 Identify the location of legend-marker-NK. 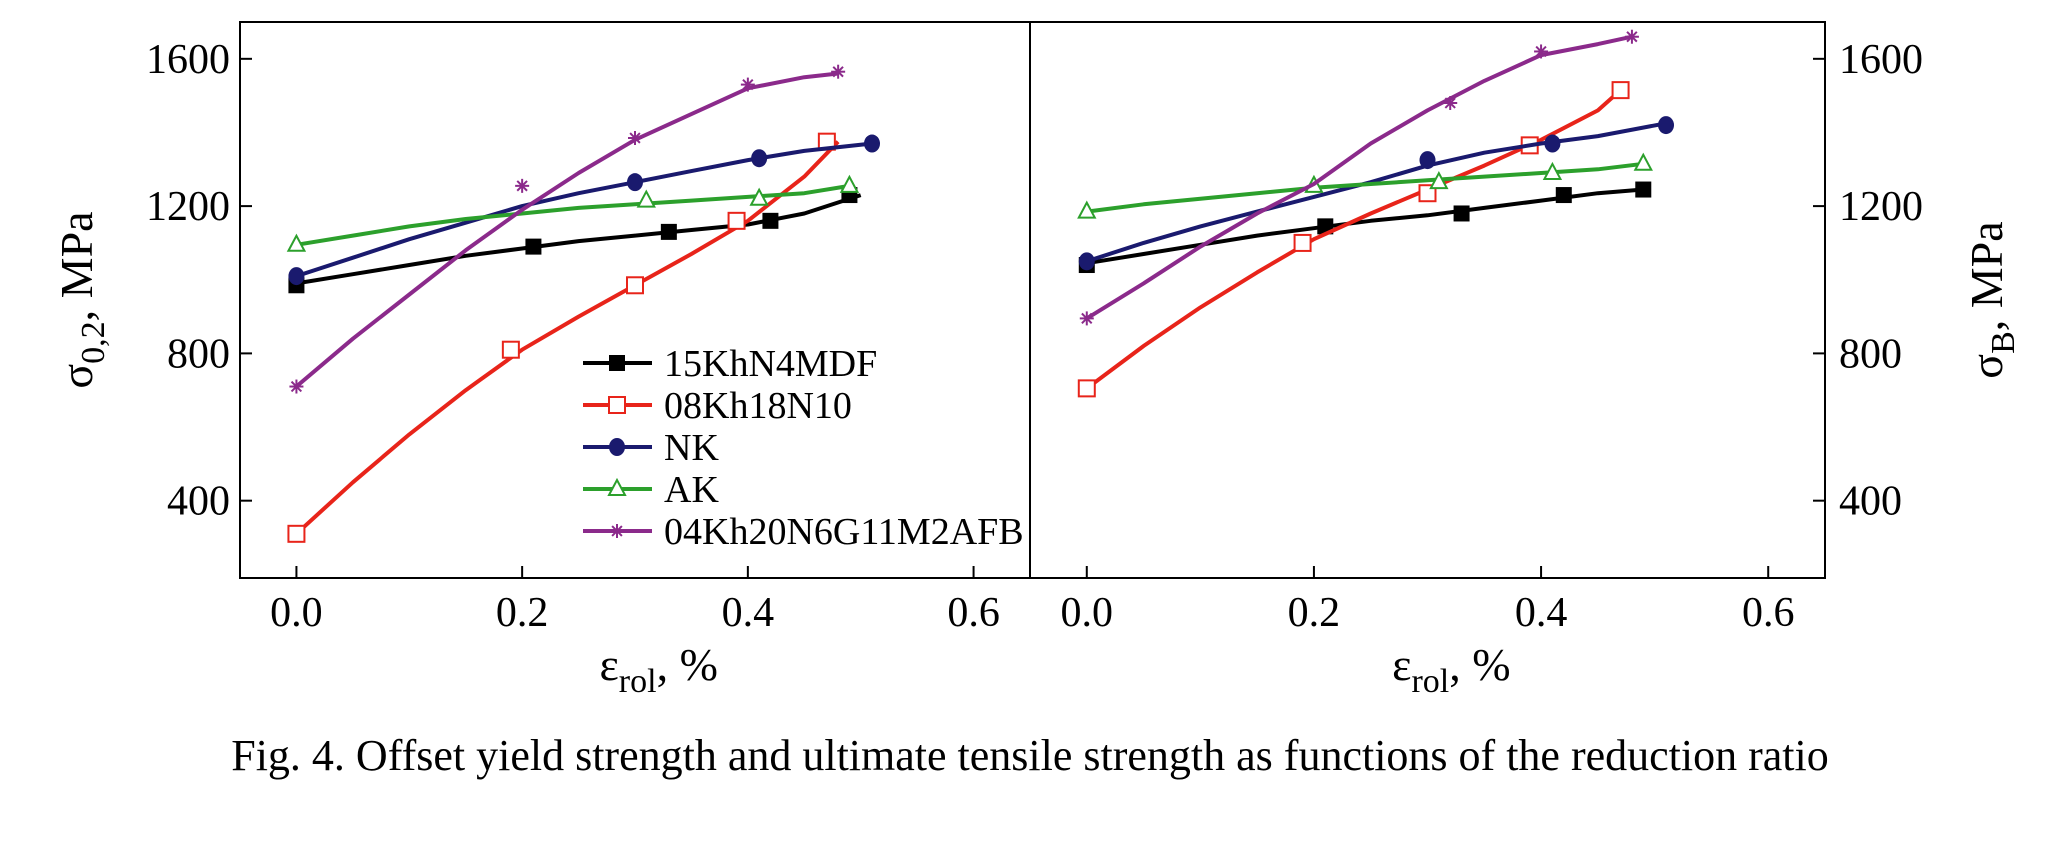
(617, 447).